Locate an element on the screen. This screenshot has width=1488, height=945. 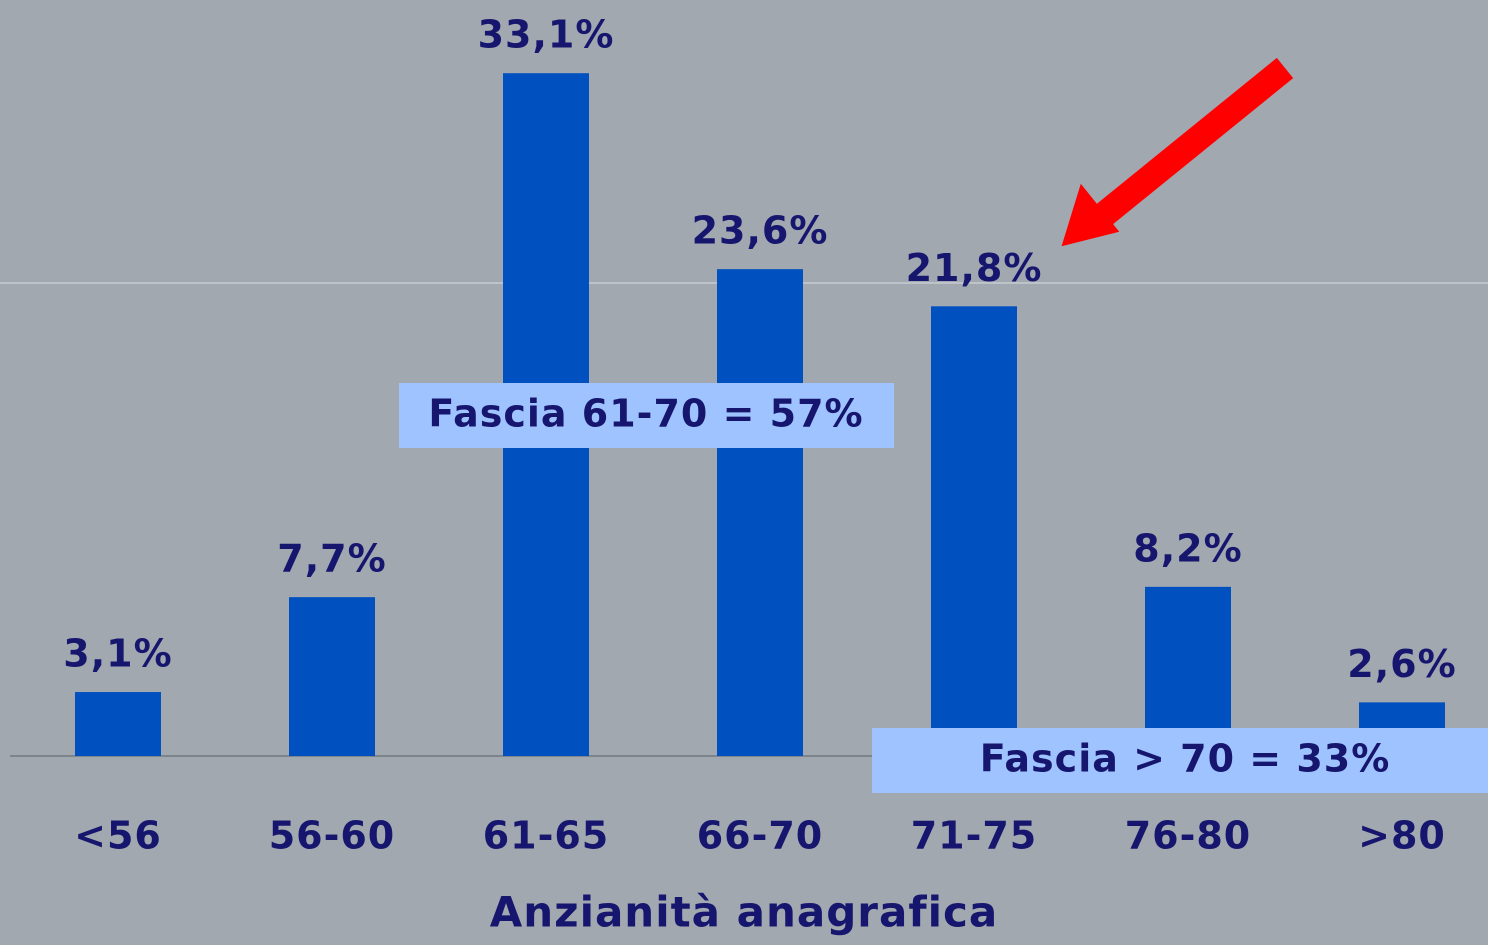
x-tick-label: >80 is located at coordinates (1402, 836).